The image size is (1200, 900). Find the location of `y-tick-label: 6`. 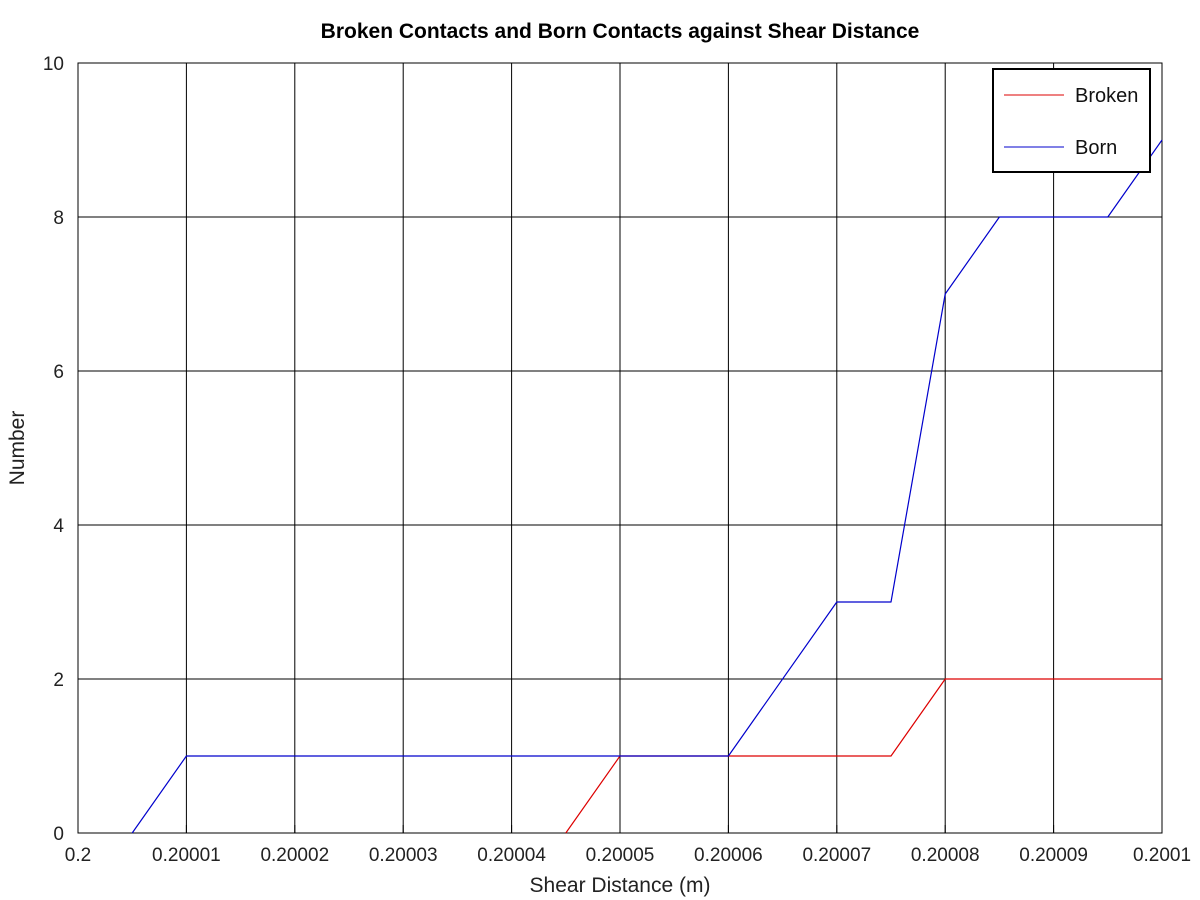

y-tick-label: 6 is located at coordinates (58, 372).